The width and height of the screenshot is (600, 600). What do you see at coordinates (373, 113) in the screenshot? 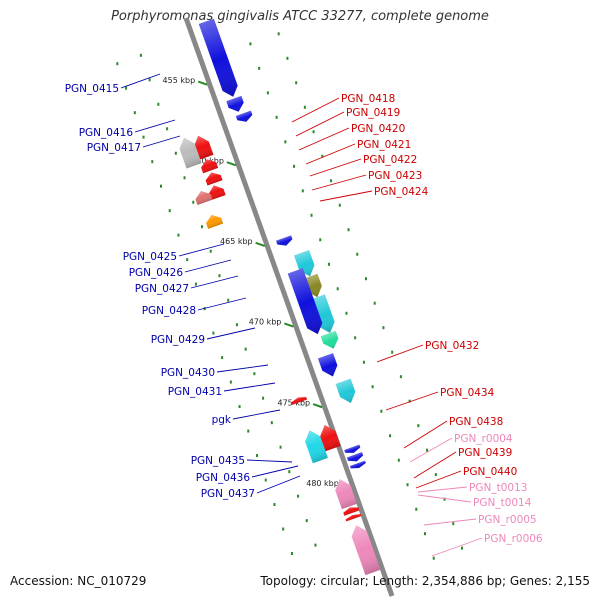
I see `label-pgn-0419: PGN_0419` at bounding box center [373, 113].